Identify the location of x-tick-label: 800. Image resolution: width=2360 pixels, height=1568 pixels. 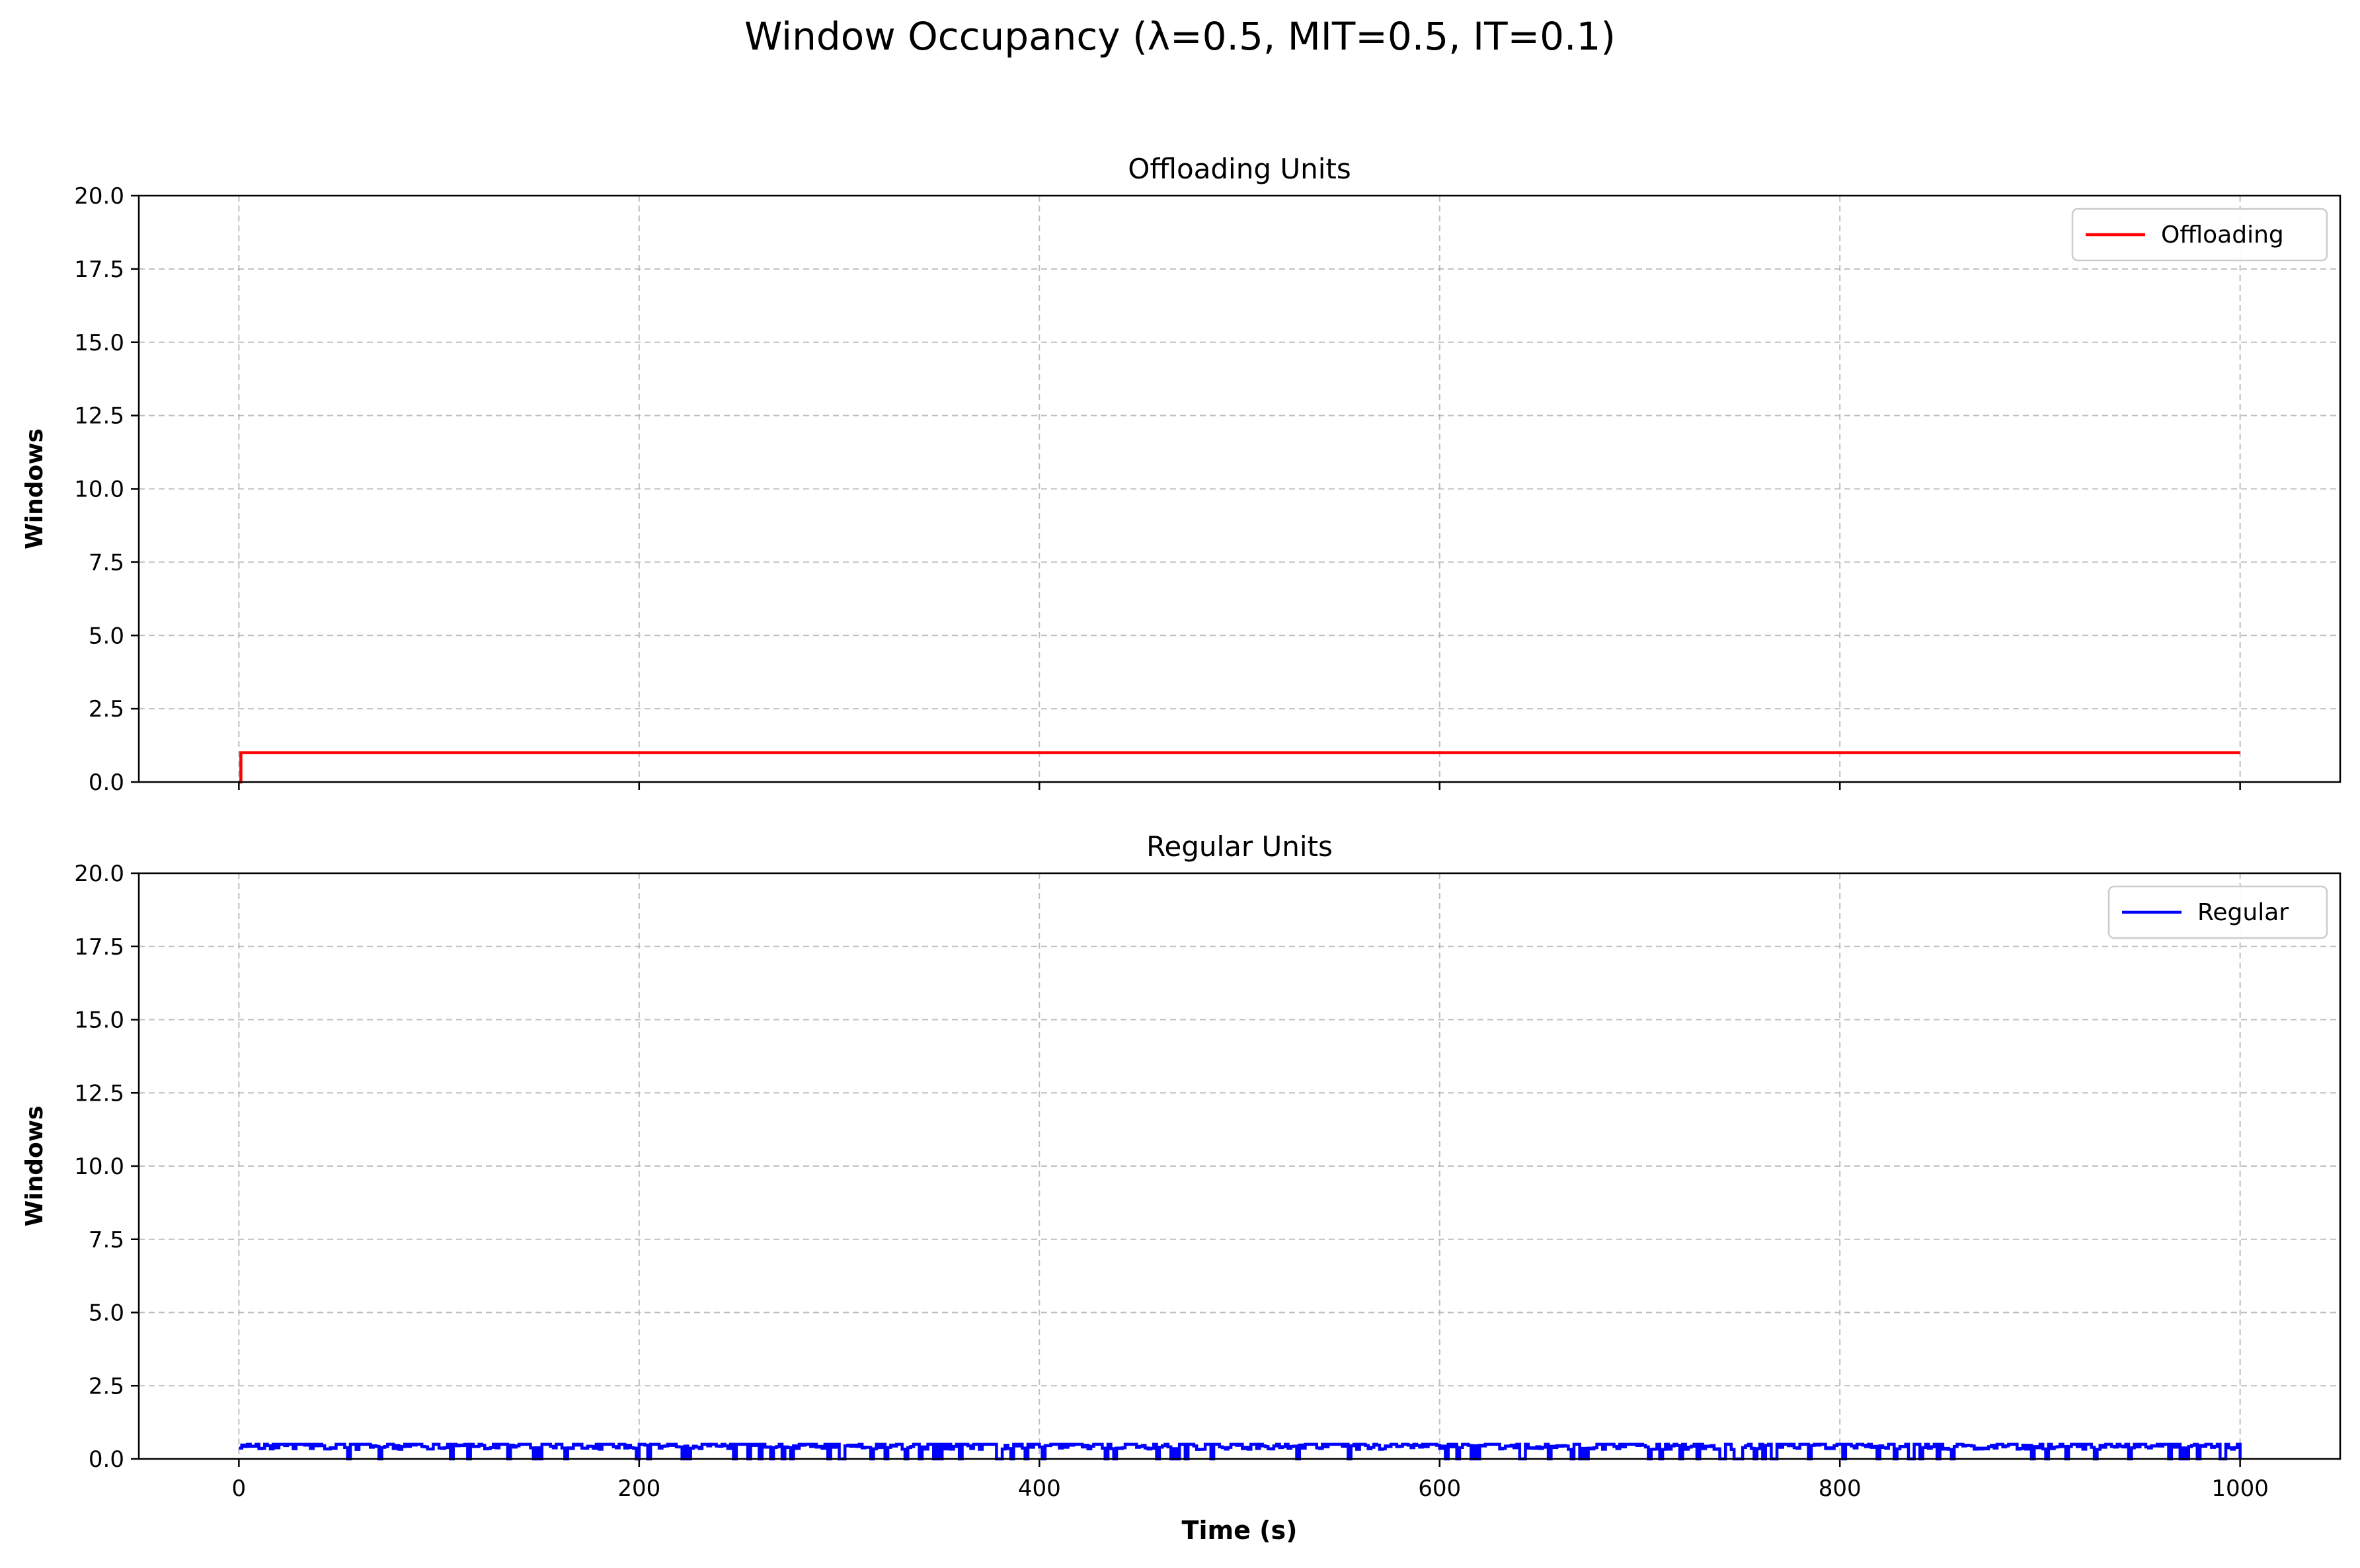
(1840, 1488).